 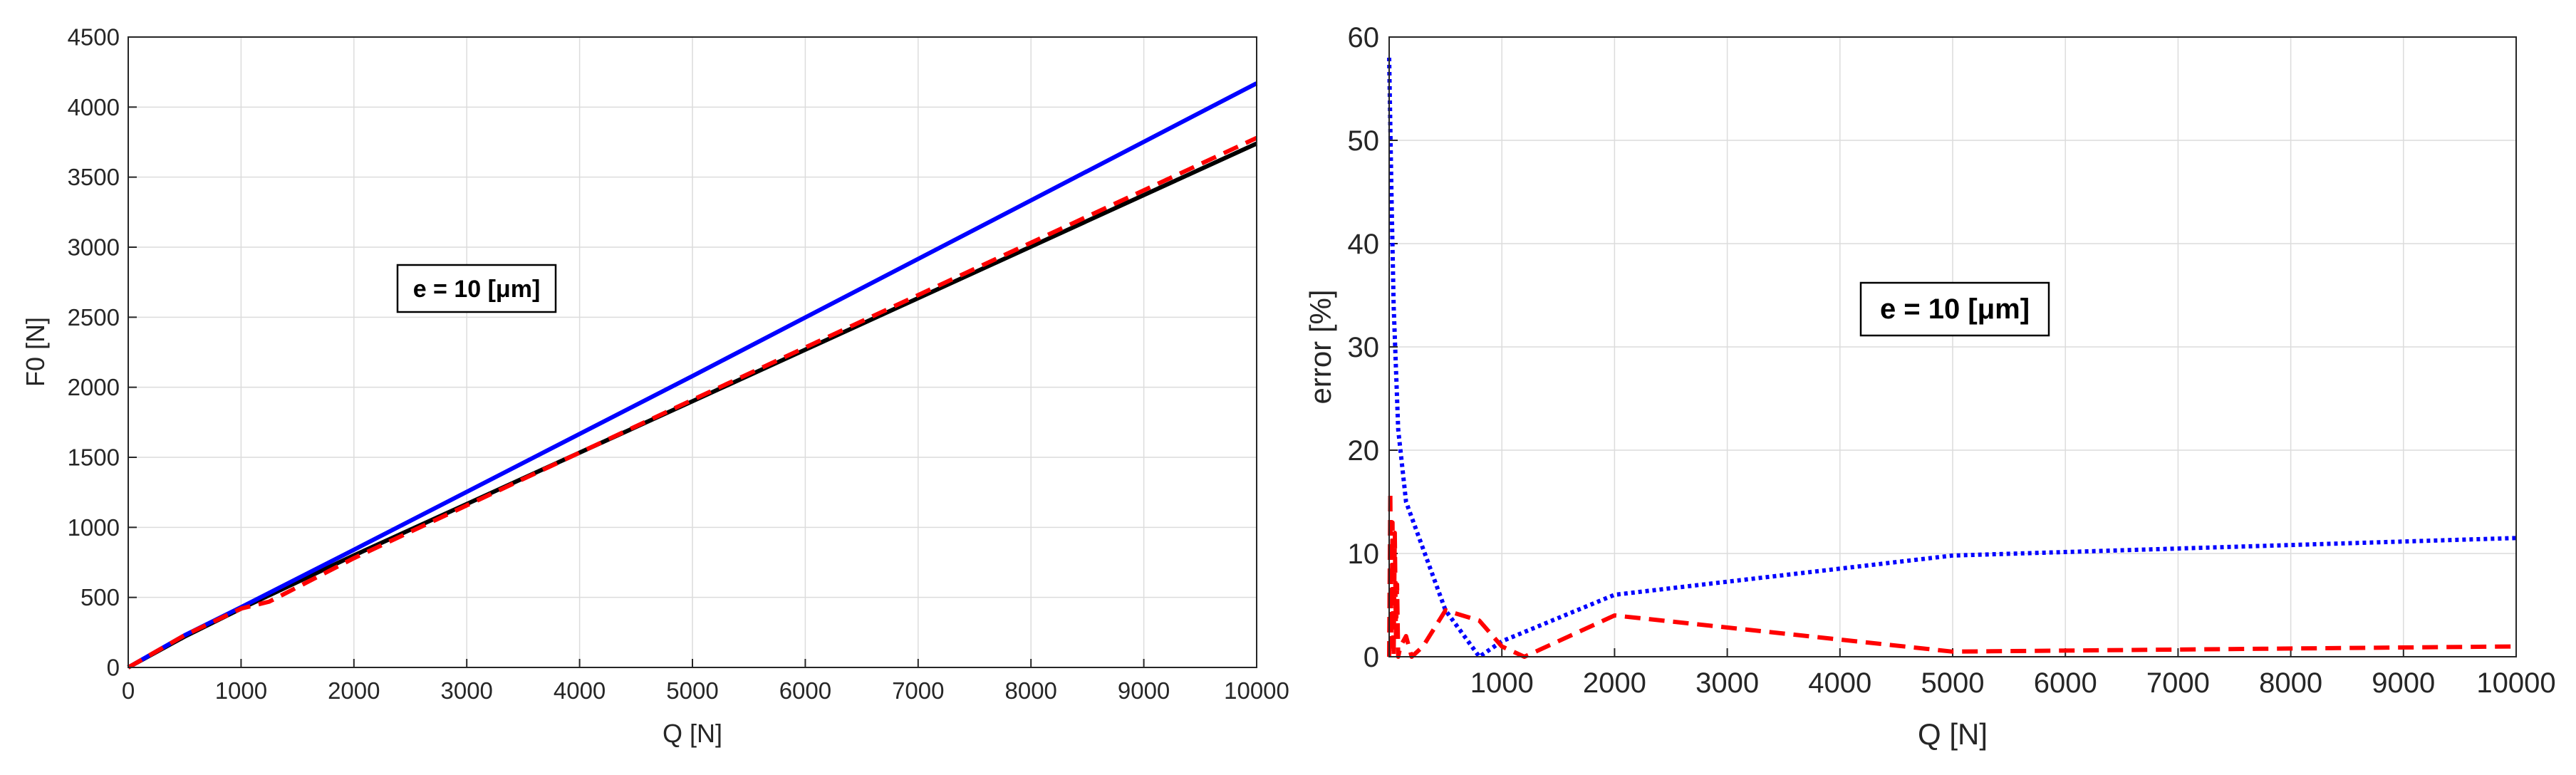 I want to click on y-tick-label: 500, so click(x=100, y=597).